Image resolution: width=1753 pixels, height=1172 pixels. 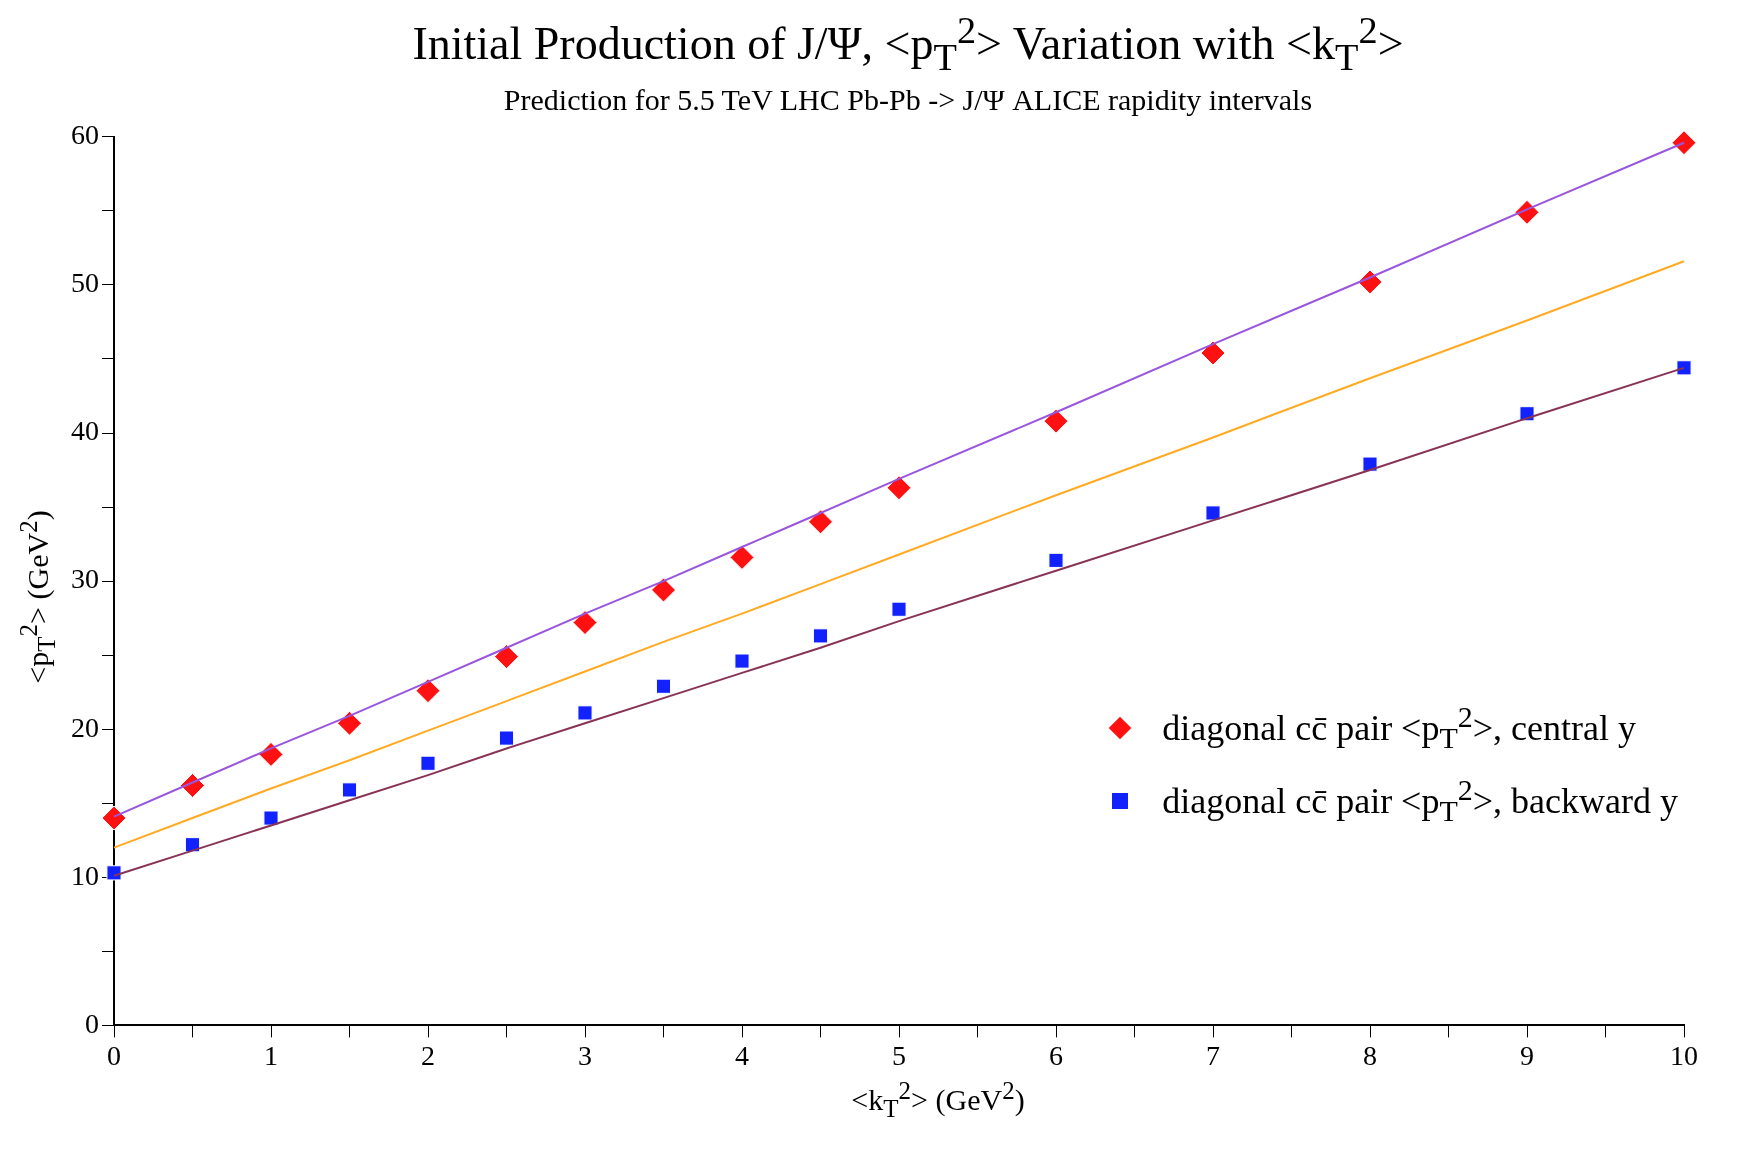 What do you see at coordinates (585, 1055) in the screenshot?
I see `x-tick-label: 3` at bounding box center [585, 1055].